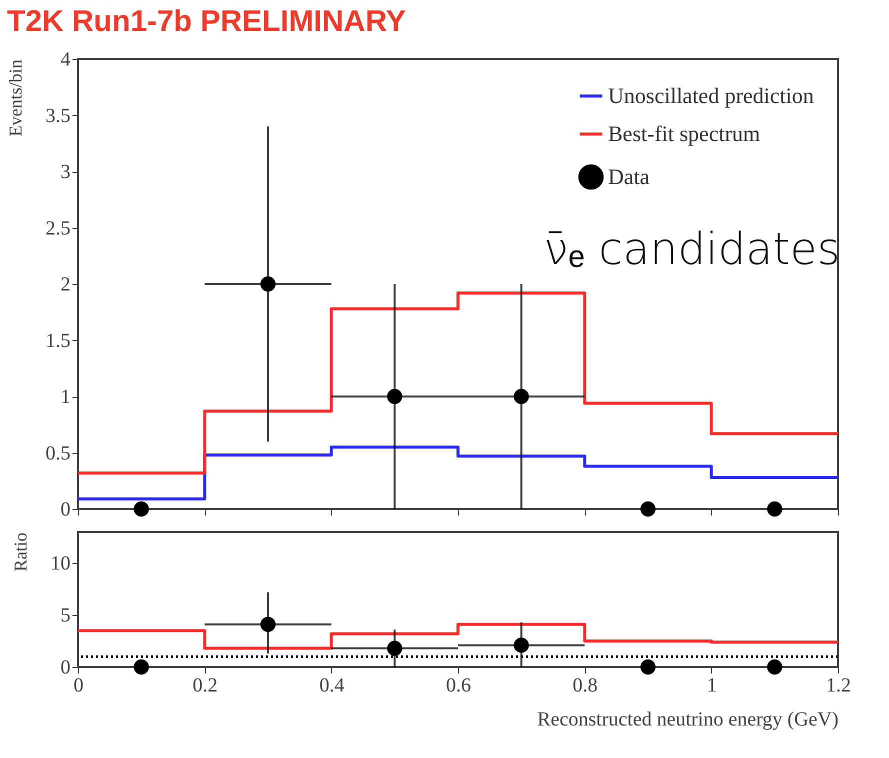 The image size is (889, 758). I want to click on annotation: ν̄ₑ candidates, so click(692, 249).